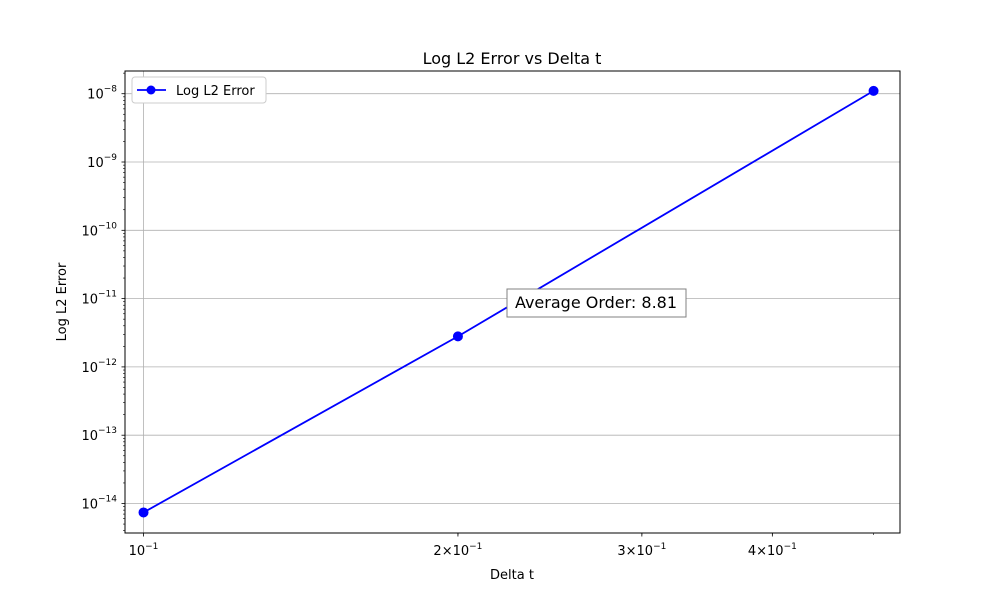 This screenshot has height=599, width=999. I want to click on x-tick-label: 3×10⁻¹, so click(641, 550).